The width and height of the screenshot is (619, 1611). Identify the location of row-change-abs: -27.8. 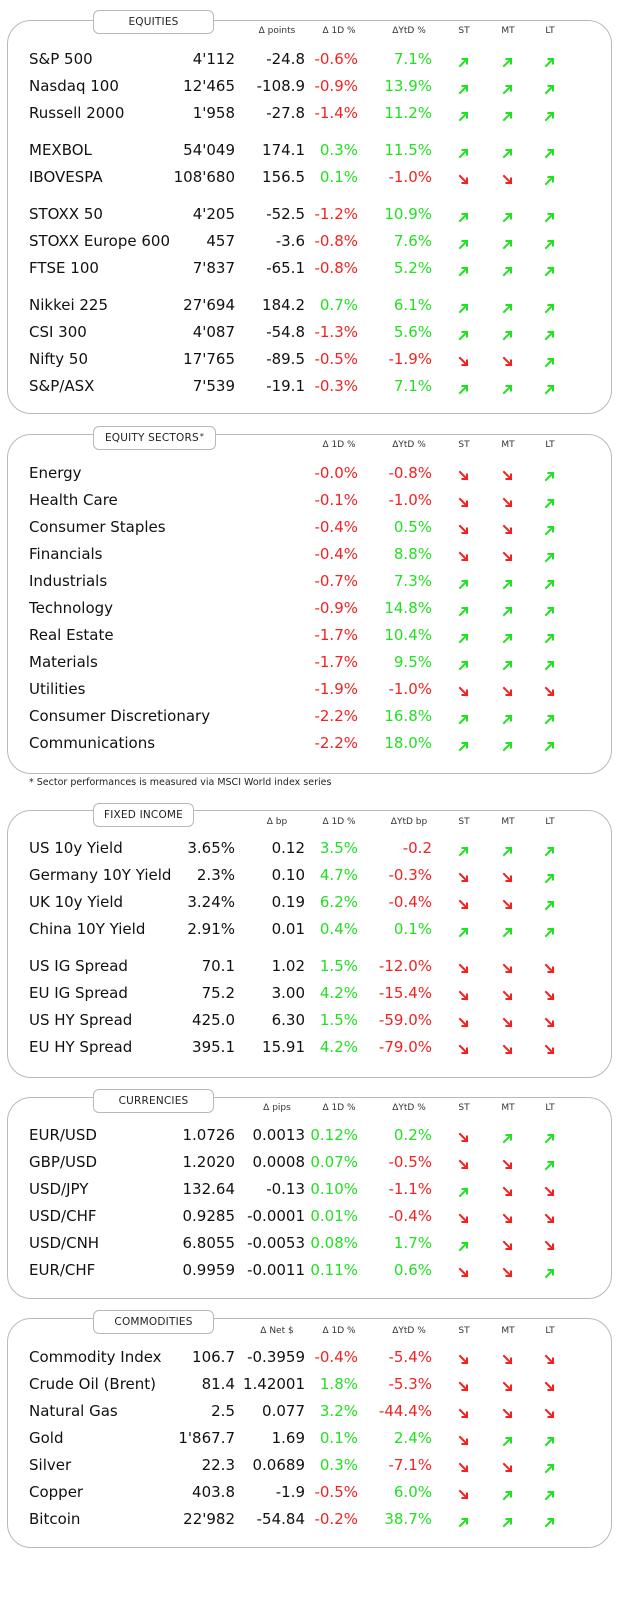
(285, 113).